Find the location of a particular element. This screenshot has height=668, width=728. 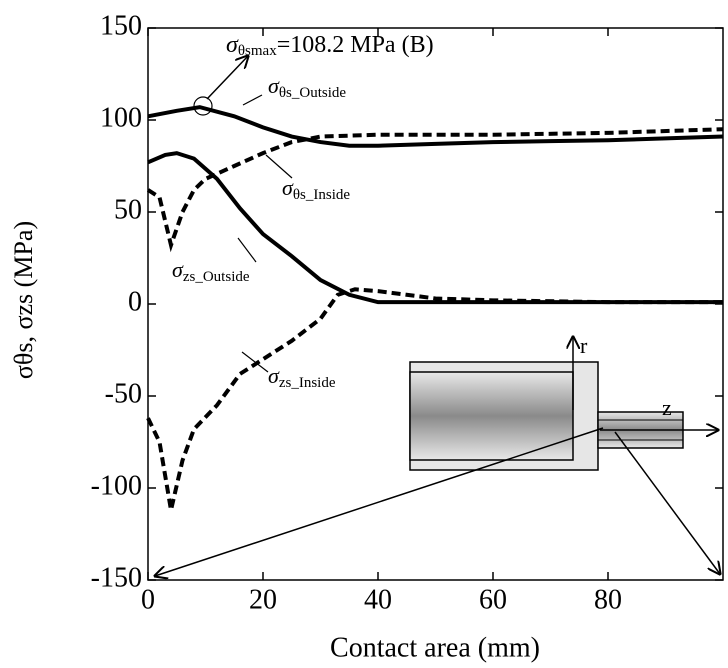

inset-label: r is located at coordinates (584, 345).